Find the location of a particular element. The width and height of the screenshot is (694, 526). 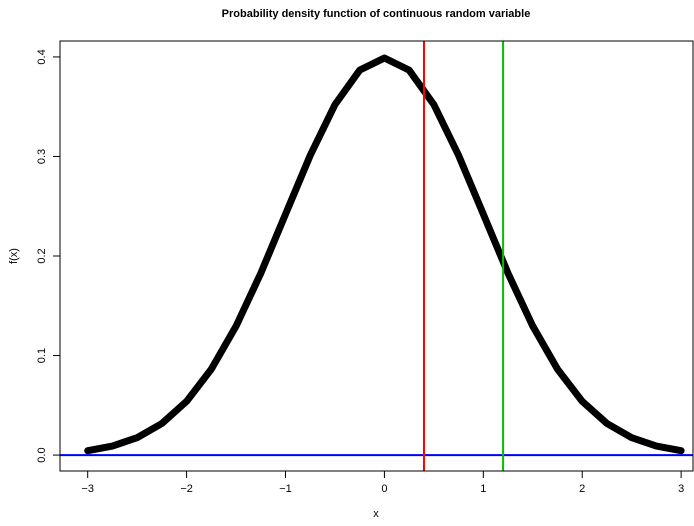

y-tick-label: 0.2 is located at coordinates (42, 255).